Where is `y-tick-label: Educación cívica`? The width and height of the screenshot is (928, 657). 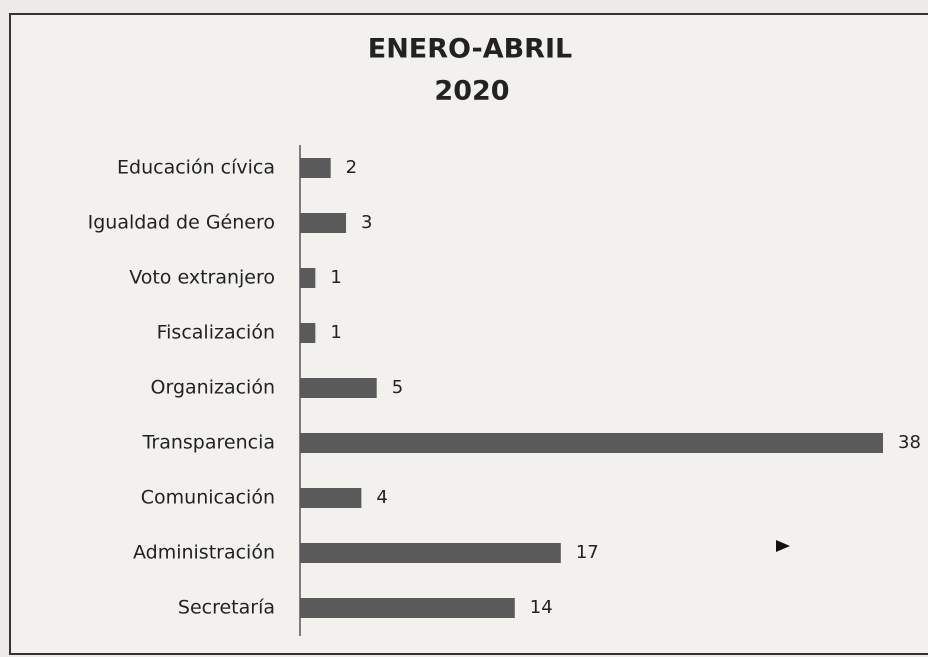 y-tick-label: Educación cívica is located at coordinates (196, 168).